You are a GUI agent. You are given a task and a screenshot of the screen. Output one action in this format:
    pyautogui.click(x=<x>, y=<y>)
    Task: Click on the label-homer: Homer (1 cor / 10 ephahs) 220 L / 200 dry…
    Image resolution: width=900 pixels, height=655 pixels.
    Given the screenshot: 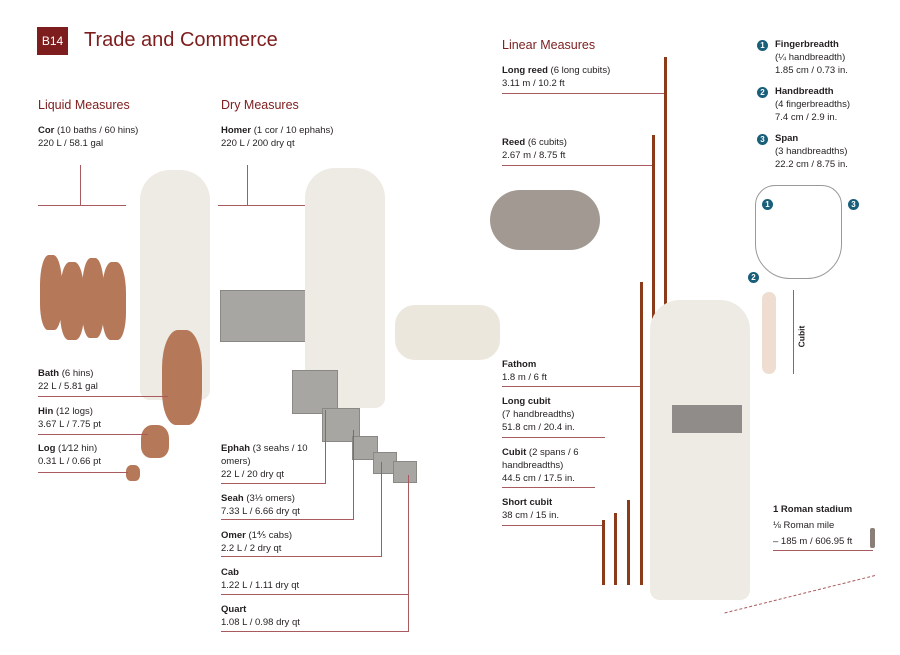 What is the action you would take?
    pyautogui.click(x=277, y=137)
    